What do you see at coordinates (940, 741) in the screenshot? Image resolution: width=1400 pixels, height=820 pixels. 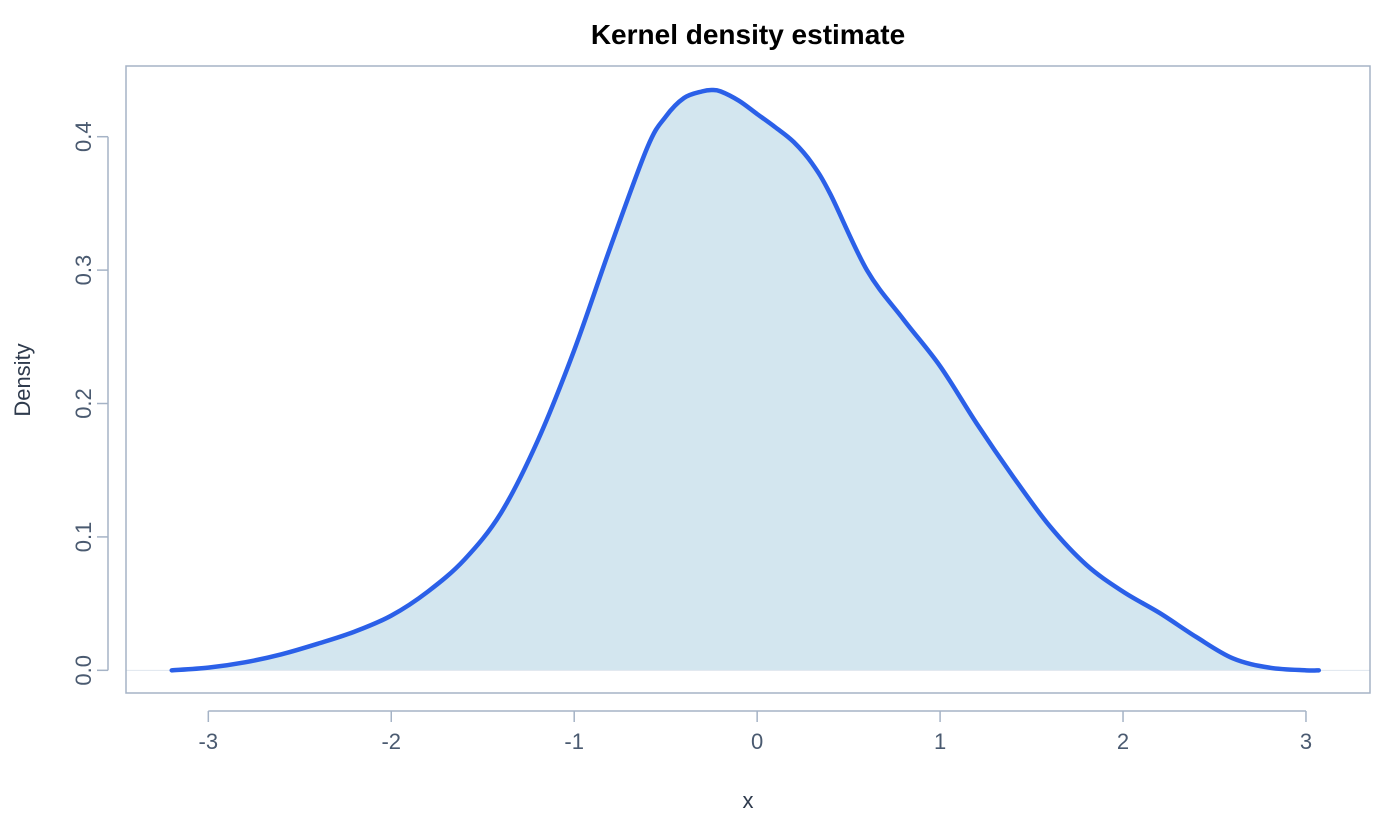 I see `x-tick-label: 1` at bounding box center [940, 741].